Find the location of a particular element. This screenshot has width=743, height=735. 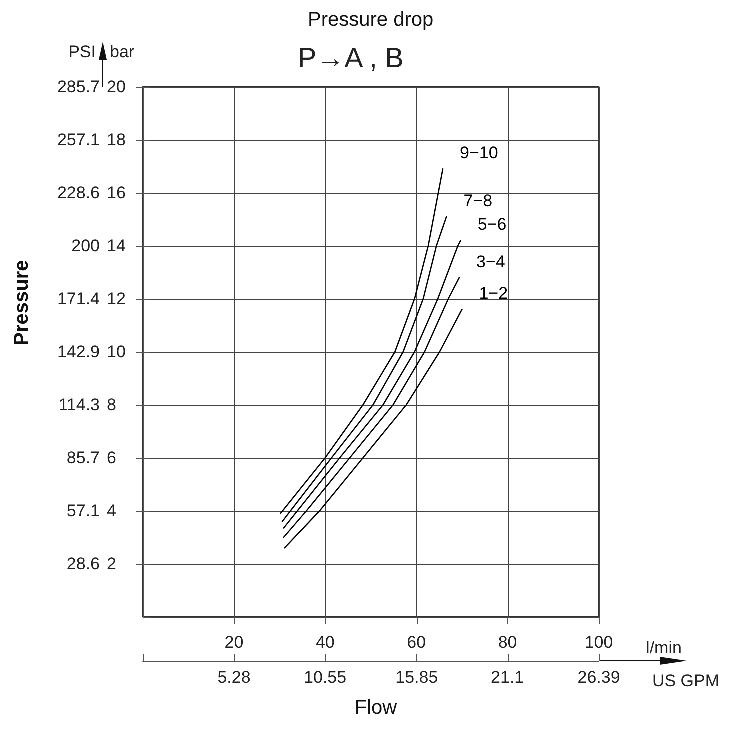

y2-tick-label: 16 is located at coordinates (116, 193).